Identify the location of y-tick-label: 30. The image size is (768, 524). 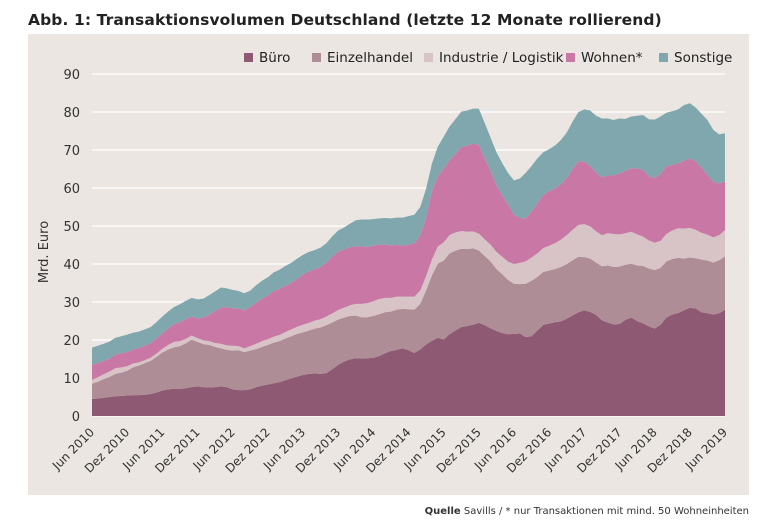
(71, 303).